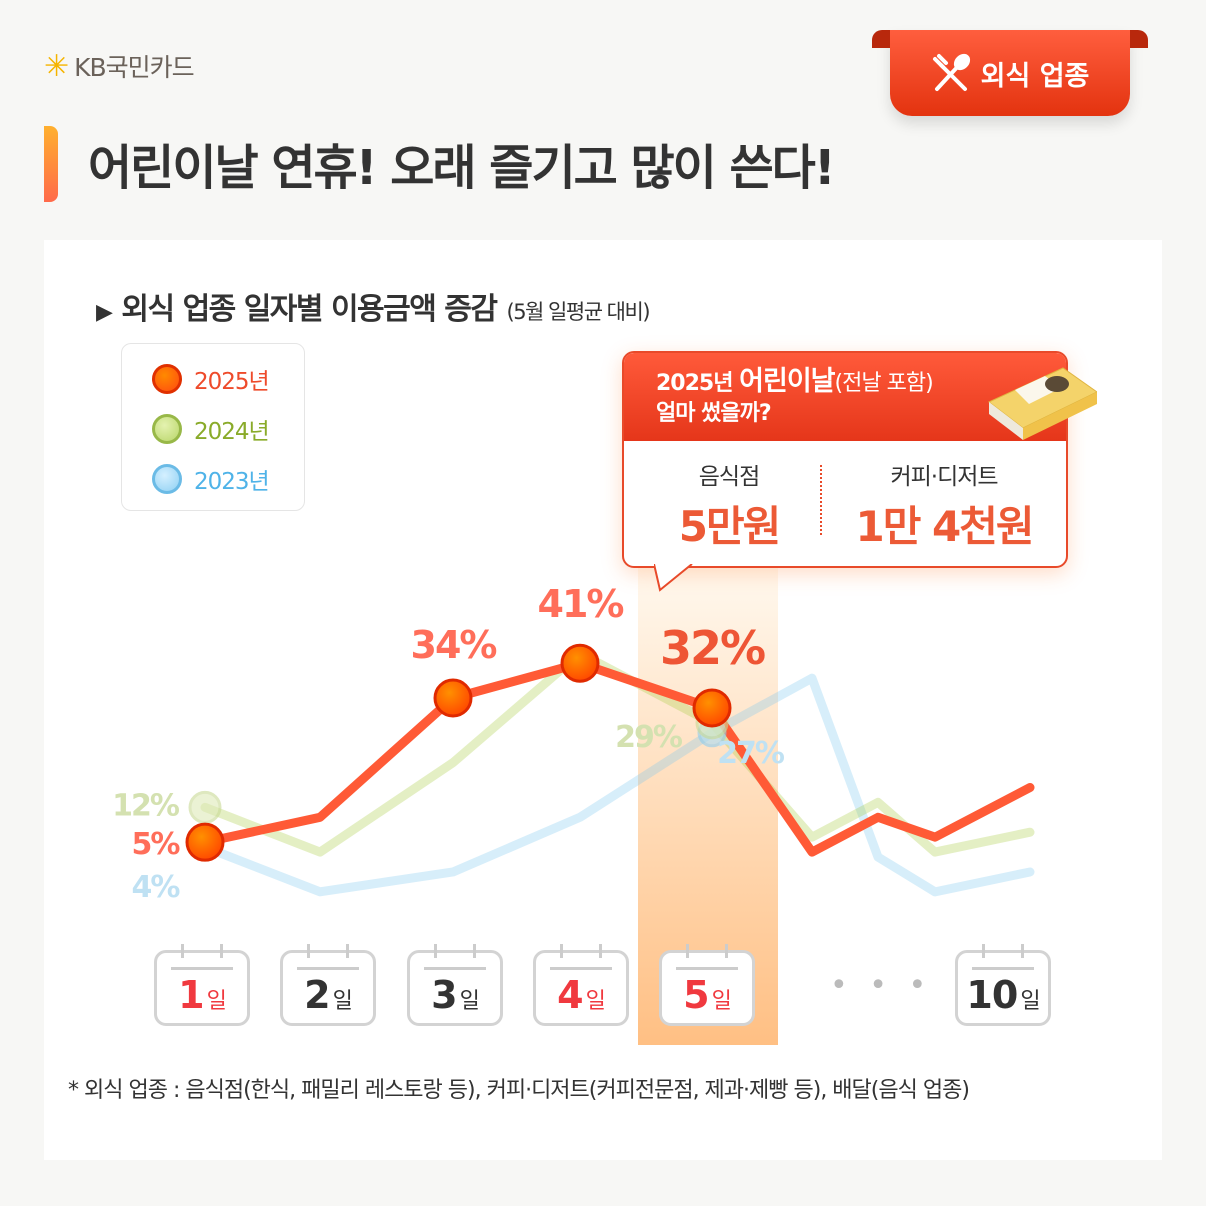 The width and height of the screenshot is (1206, 1206). What do you see at coordinates (309, 309) in the screenshot?
I see `chart-title-text: 외식 업종 일자별 이용금액 증감` at bounding box center [309, 309].